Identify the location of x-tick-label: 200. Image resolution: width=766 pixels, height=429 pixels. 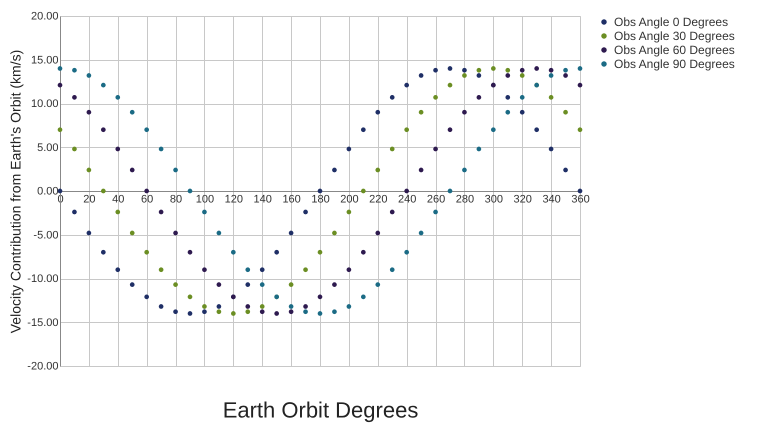
(349, 200).